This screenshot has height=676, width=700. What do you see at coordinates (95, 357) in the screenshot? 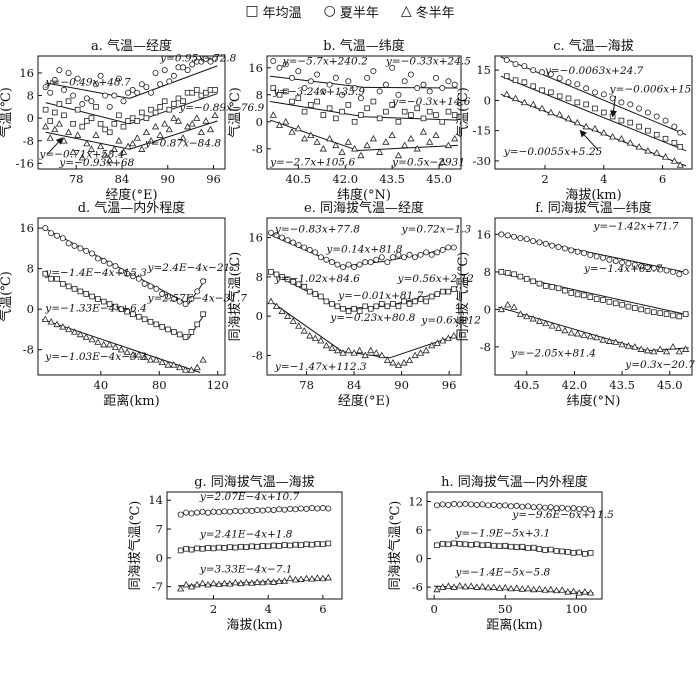
I see `equation-label: y=−1.03E−4x−3.3` at bounding box center [95, 357].